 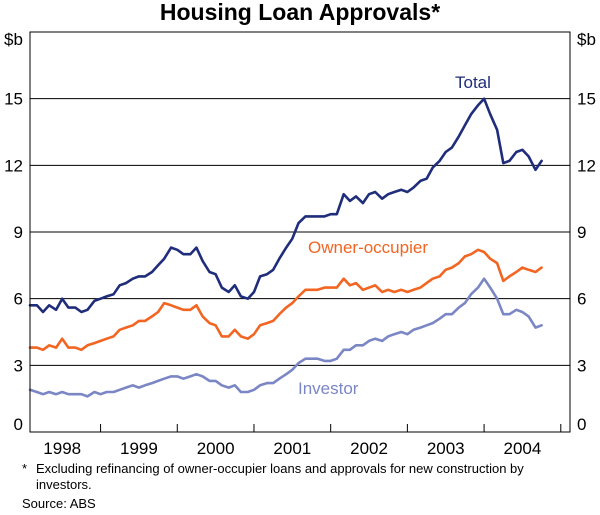 What do you see at coordinates (139, 448) in the screenshot?
I see `x-tick-label-1999: 1999` at bounding box center [139, 448].